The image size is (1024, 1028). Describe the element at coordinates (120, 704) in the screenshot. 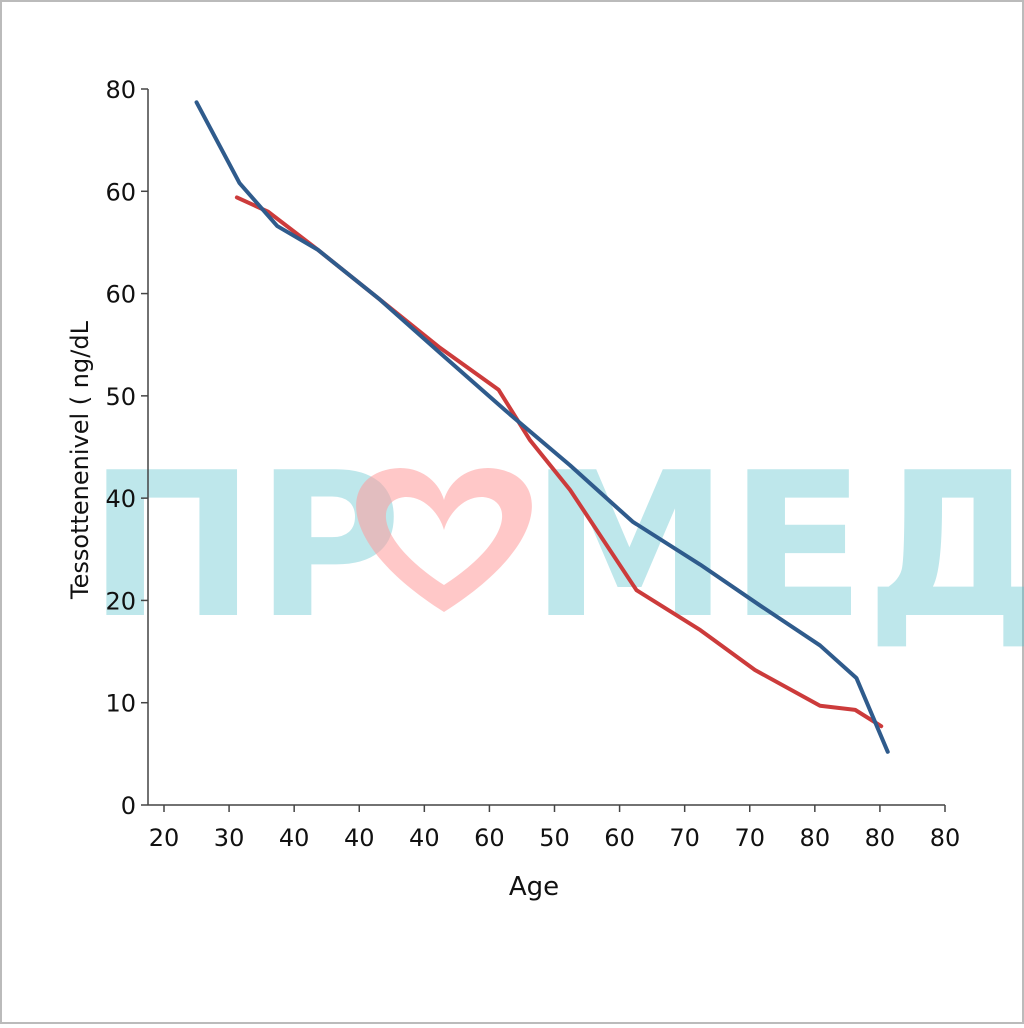

I see `y-tick-label: 10` at that location.